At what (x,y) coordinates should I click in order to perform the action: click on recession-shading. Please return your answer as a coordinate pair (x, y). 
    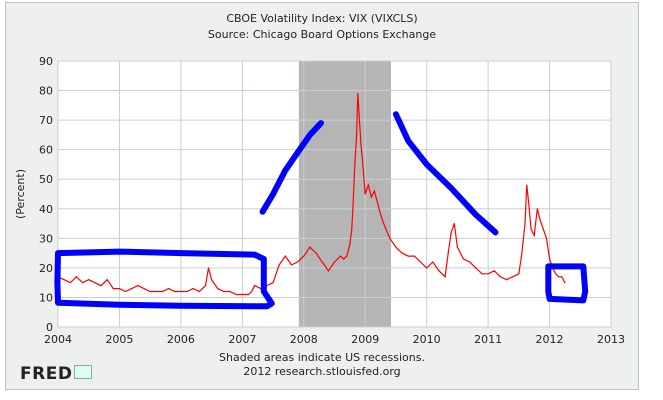
    Looking at the image, I should click on (345, 194).